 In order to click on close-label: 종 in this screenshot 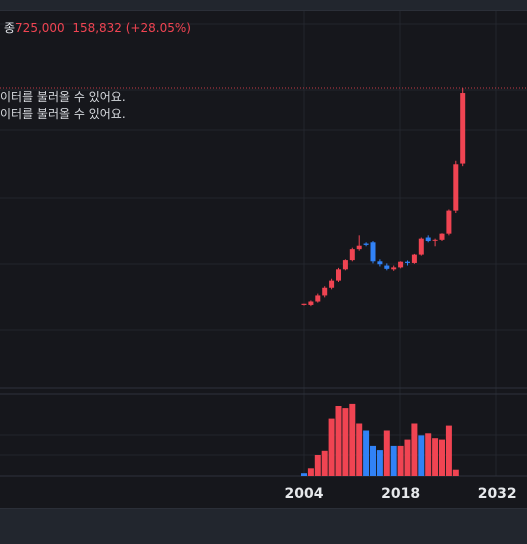, I will do `click(10, 28)`.